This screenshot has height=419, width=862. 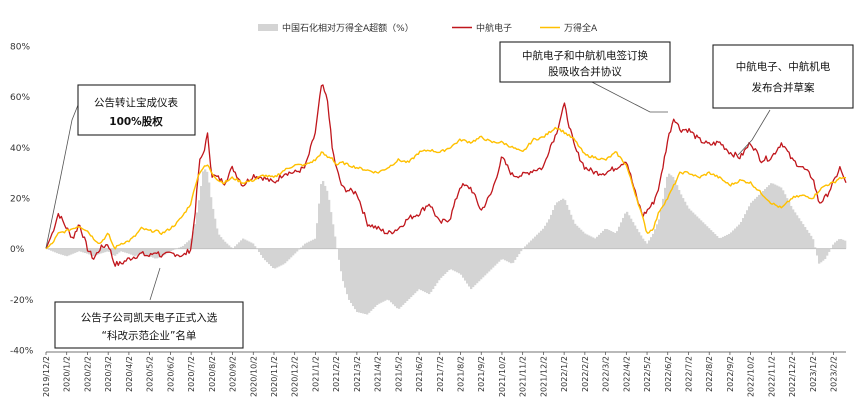 I want to click on x-tick-label: 2020/12/2, so click(x=295, y=376).